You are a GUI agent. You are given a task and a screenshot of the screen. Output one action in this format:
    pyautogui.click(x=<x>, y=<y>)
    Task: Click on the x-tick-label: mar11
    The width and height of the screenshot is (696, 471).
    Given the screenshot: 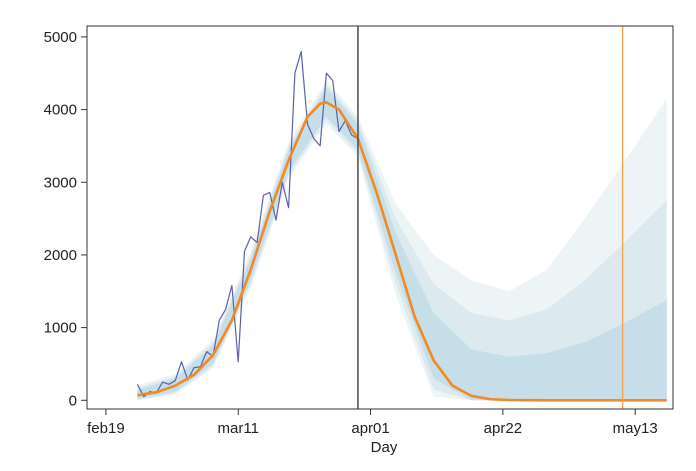 What is the action you would take?
    pyautogui.click(x=238, y=428)
    